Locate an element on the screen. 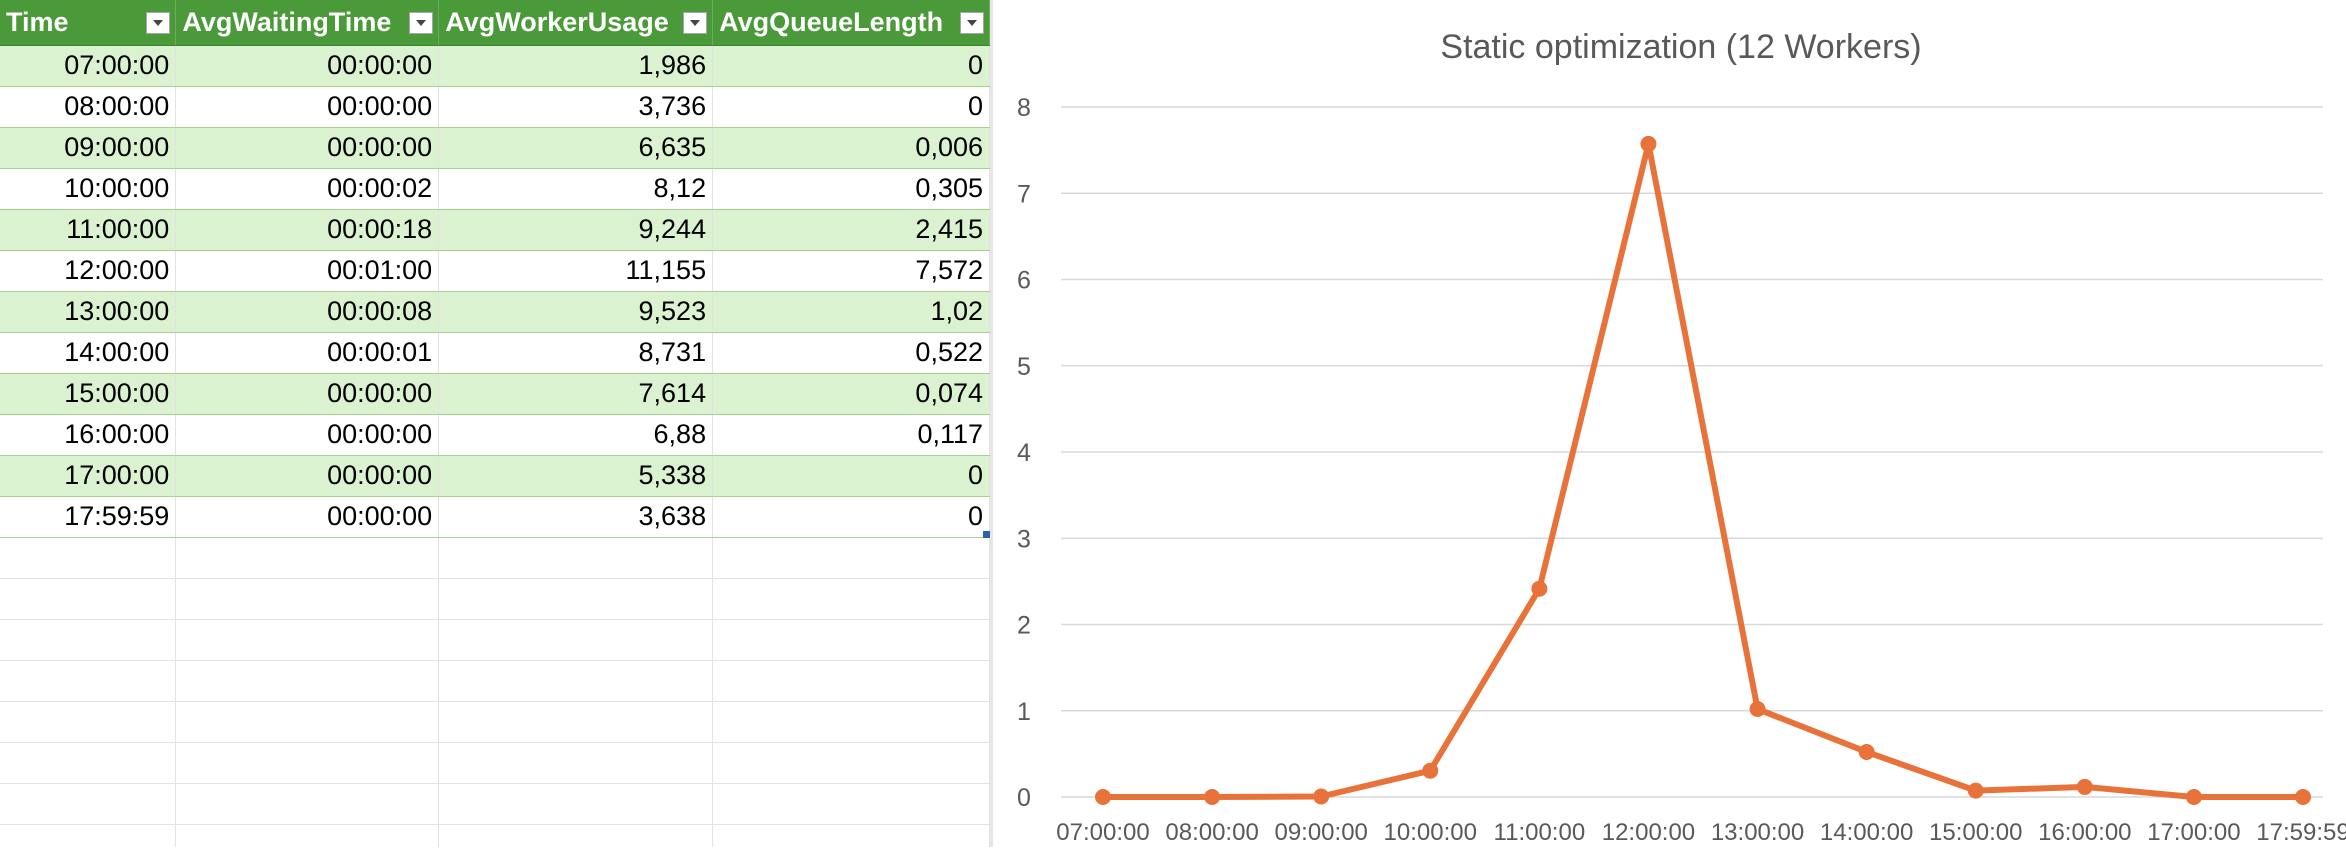  table-cell: 5,338 is located at coordinates (576, 476).